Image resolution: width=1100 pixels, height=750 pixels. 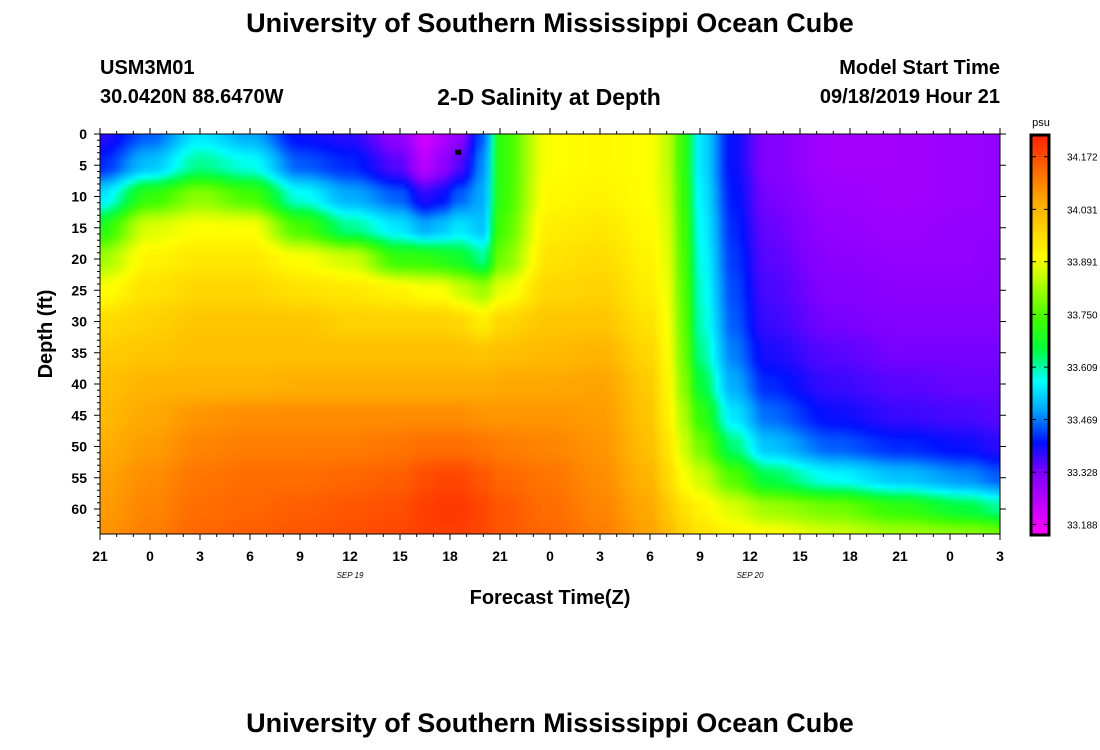 What do you see at coordinates (1040, 335) in the screenshot?
I see `colorbar-ramp` at bounding box center [1040, 335].